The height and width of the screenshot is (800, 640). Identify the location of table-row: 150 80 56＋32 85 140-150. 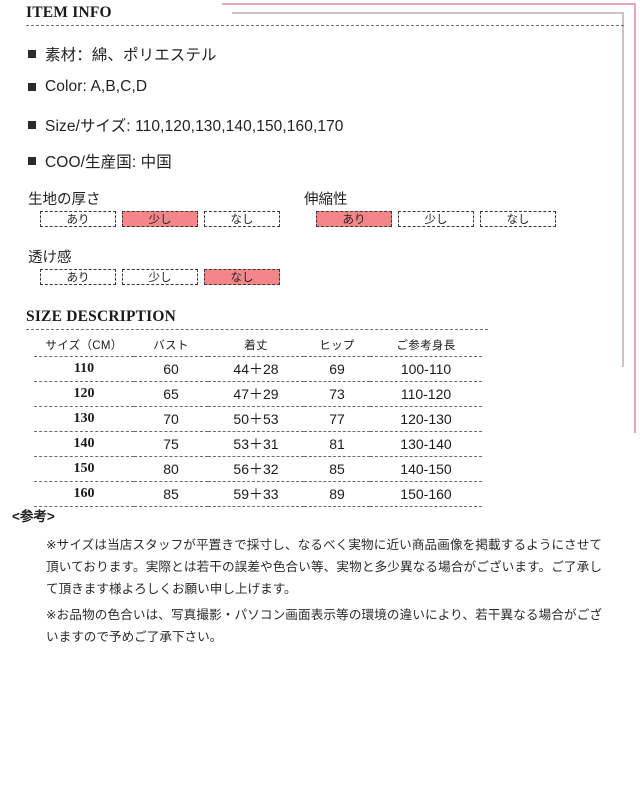
(258, 469).